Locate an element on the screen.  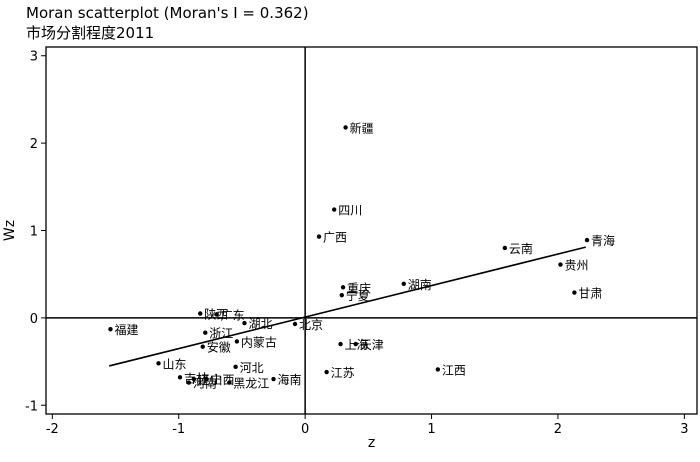
scatter-point: 江西 is located at coordinates (450, 370).